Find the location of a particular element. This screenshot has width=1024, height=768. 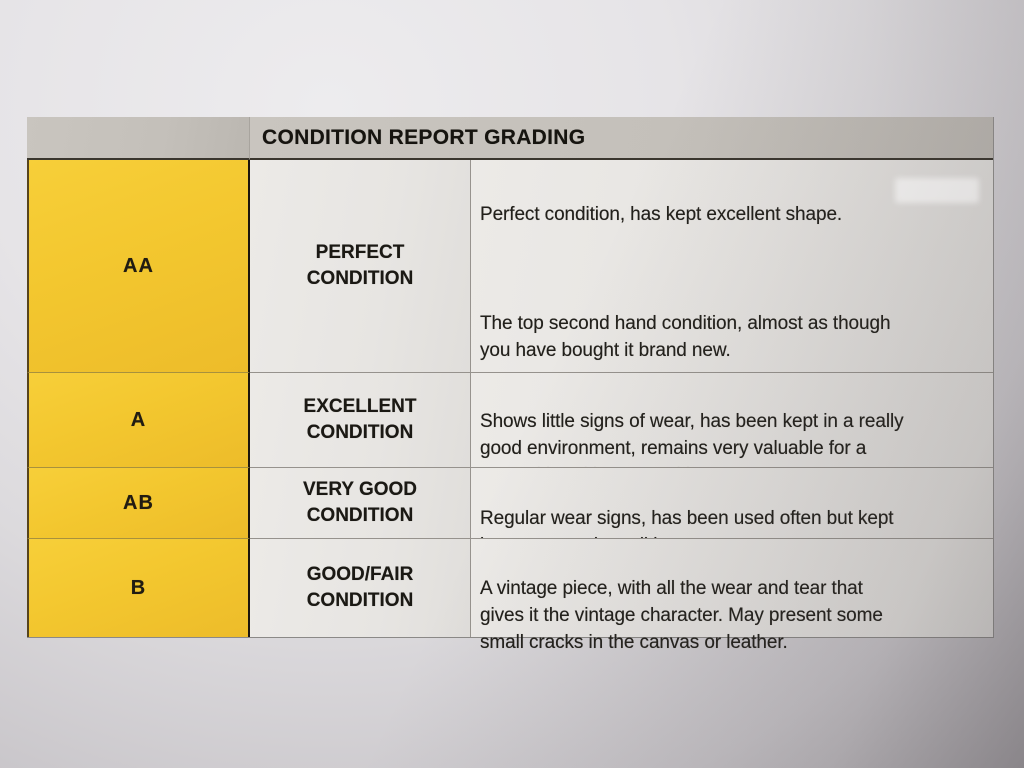

grade-label: AB is located at coordinates (138, 502).